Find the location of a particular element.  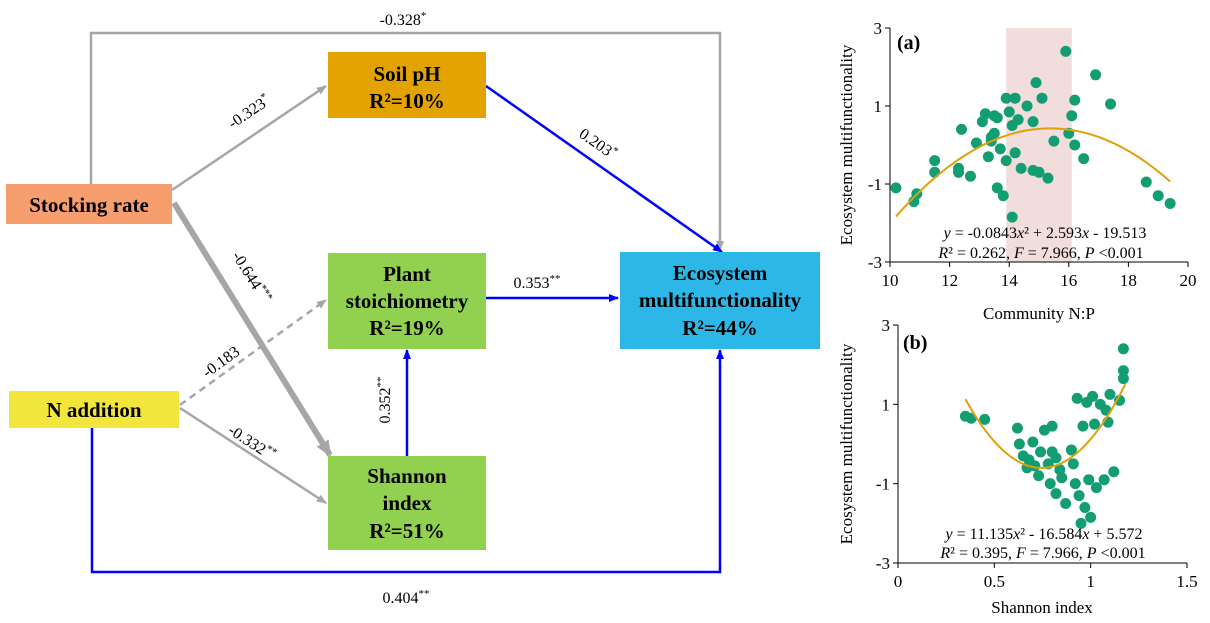

stocking-rate-box is located at coordinates (89, 204).